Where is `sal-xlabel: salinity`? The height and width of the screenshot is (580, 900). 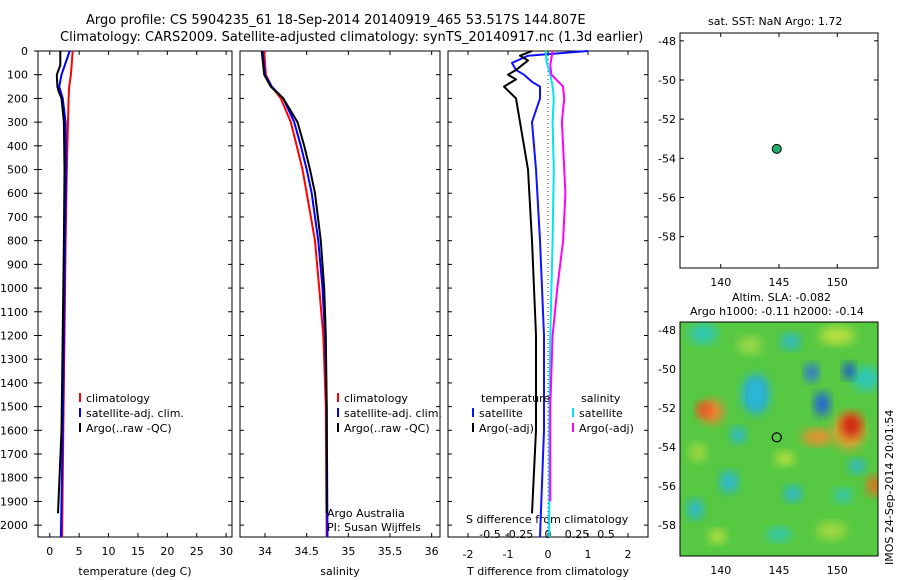 sal-xlabel: salinity is located at coordinates (340, 571).